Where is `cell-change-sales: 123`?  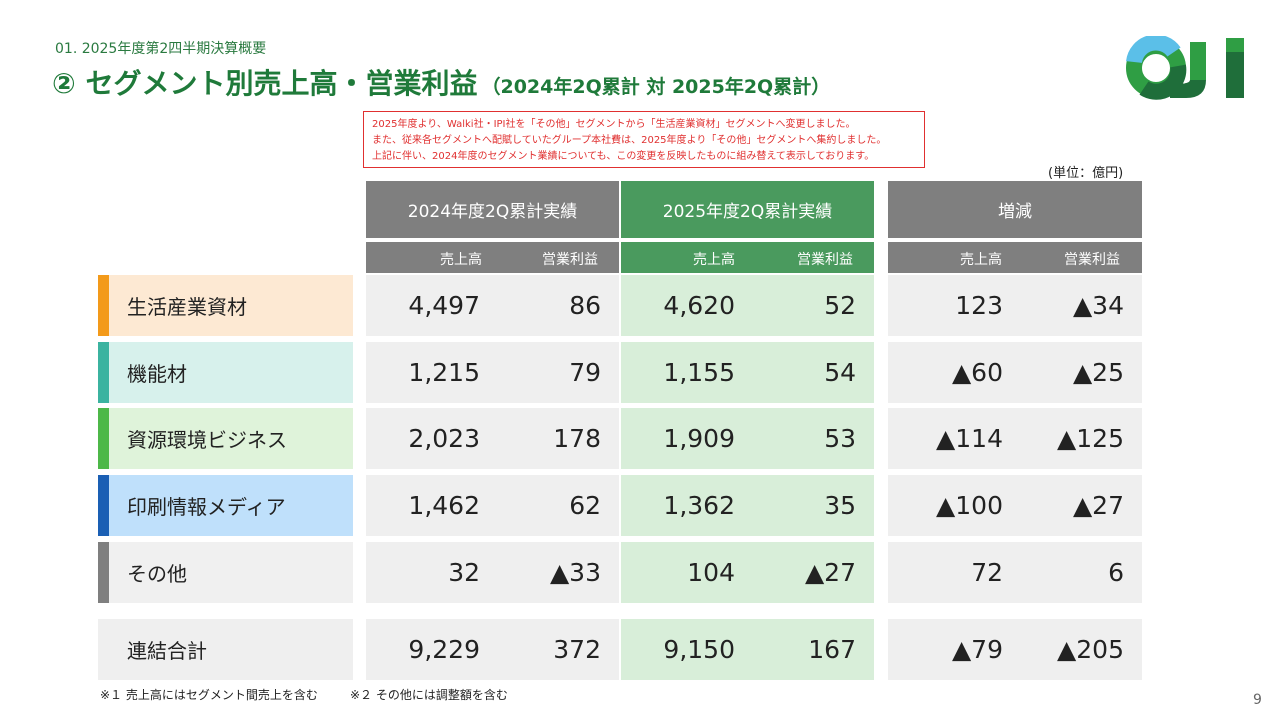
cell-change-sales: 123 is located at coordinates (954, 305).